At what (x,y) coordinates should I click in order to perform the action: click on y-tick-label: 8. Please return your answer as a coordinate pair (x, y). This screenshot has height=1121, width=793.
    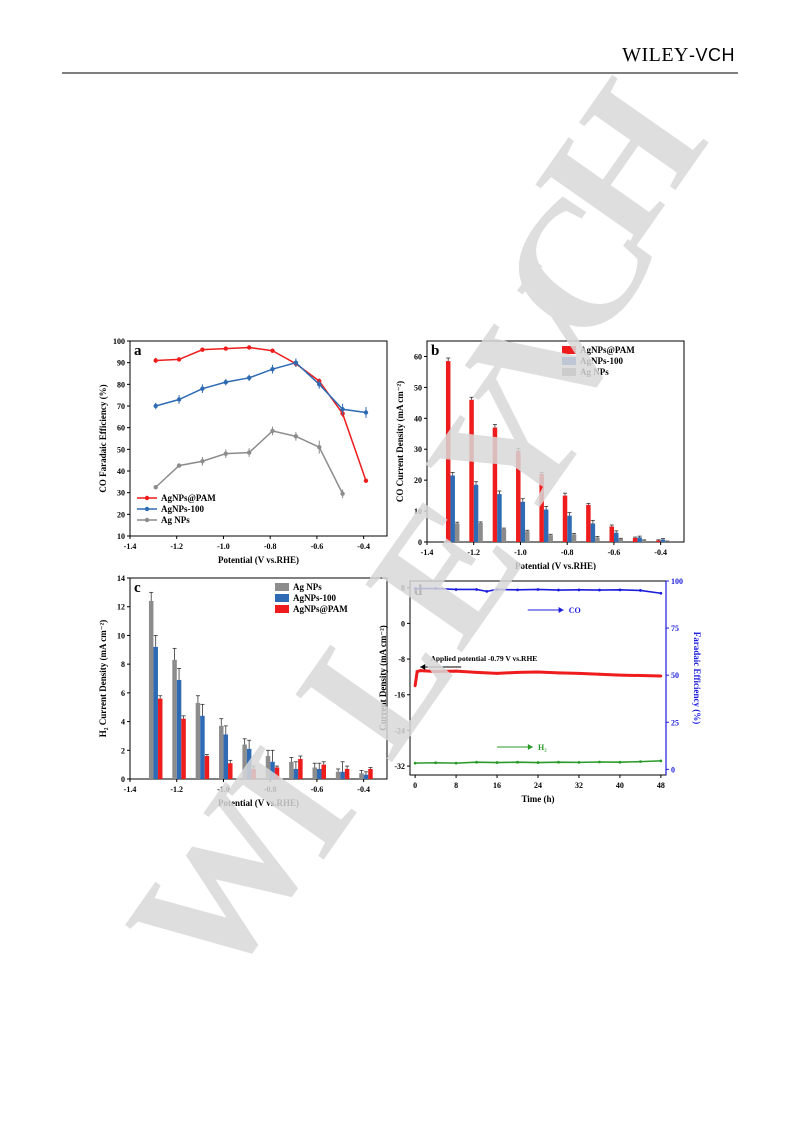
    Looking at the image, I should click on (123, 664).